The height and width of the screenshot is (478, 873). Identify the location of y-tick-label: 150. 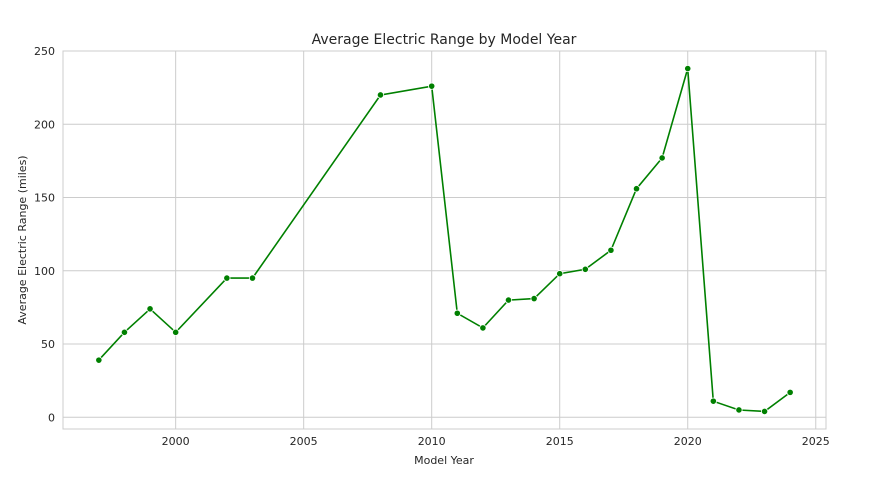
(44, 198).